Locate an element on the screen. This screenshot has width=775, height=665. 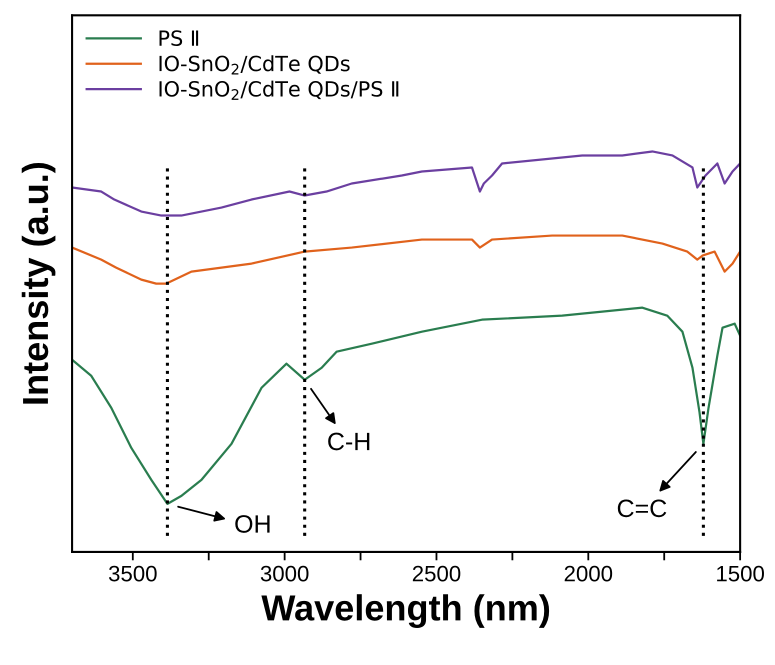
x-tick-label: 2500 is located at coordinates (436, 574).